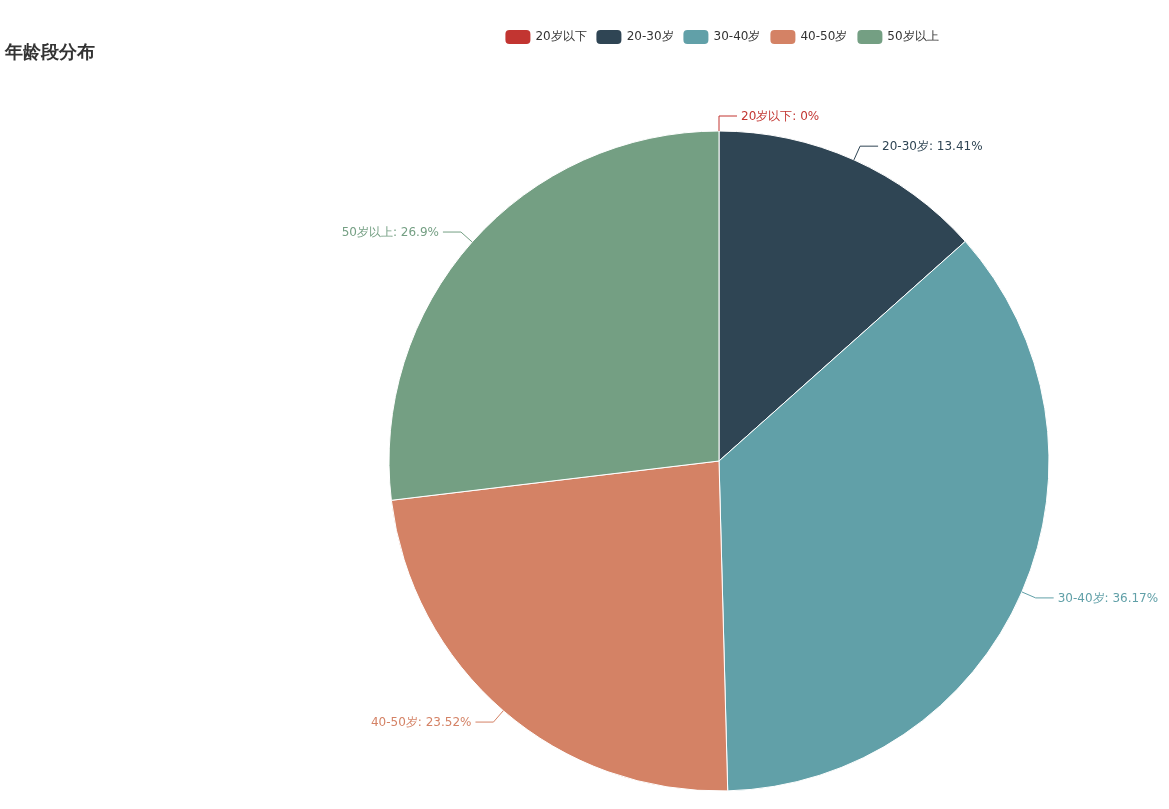 This screenshot has width=1169, height=809. I want to click on data-label: 30-40岁: 36.17%, so click(1108, 597).